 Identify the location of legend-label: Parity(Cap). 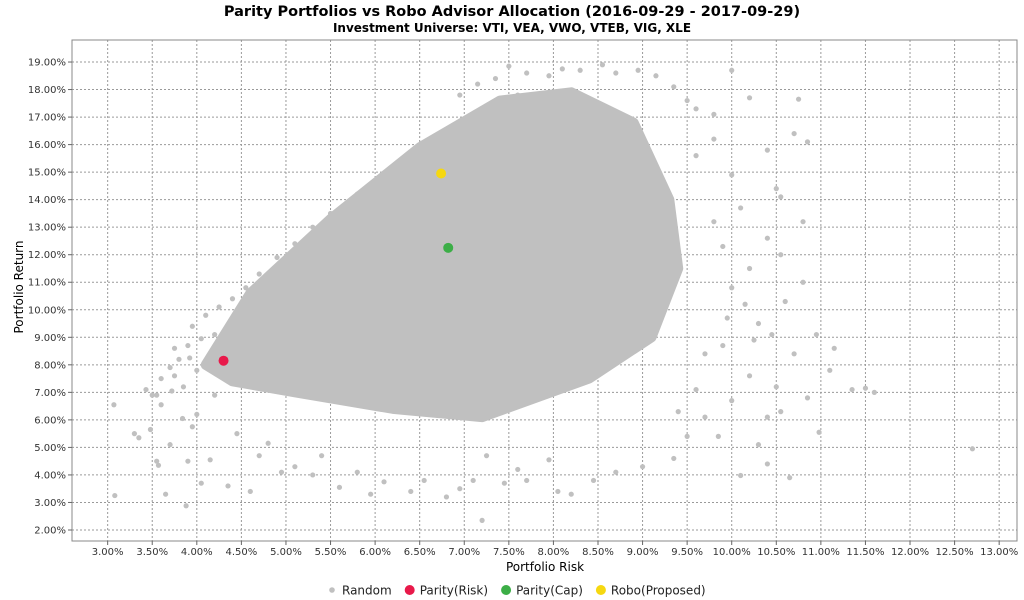
(549, 591).